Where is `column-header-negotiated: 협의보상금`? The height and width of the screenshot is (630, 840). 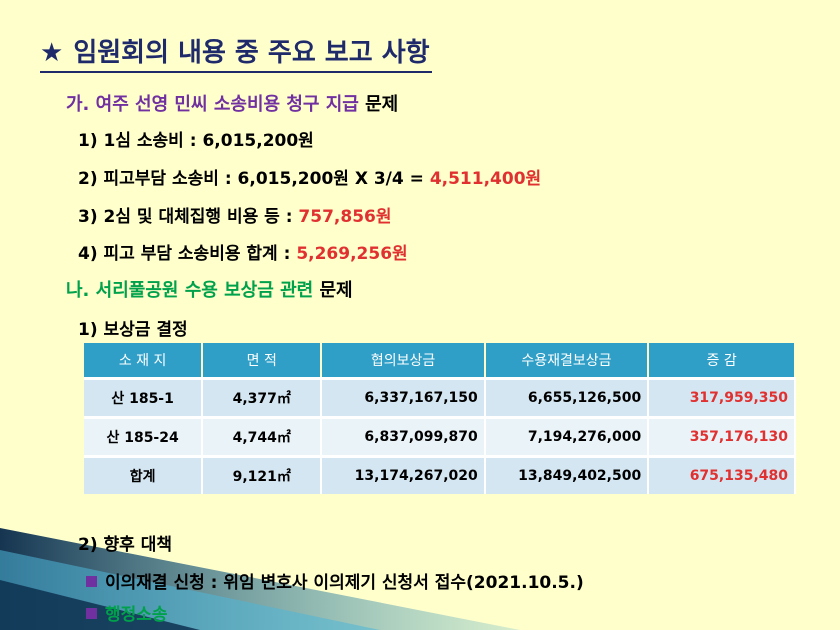 column-header-negotiated: 협의보상금 is located at coordinates (403, 361).